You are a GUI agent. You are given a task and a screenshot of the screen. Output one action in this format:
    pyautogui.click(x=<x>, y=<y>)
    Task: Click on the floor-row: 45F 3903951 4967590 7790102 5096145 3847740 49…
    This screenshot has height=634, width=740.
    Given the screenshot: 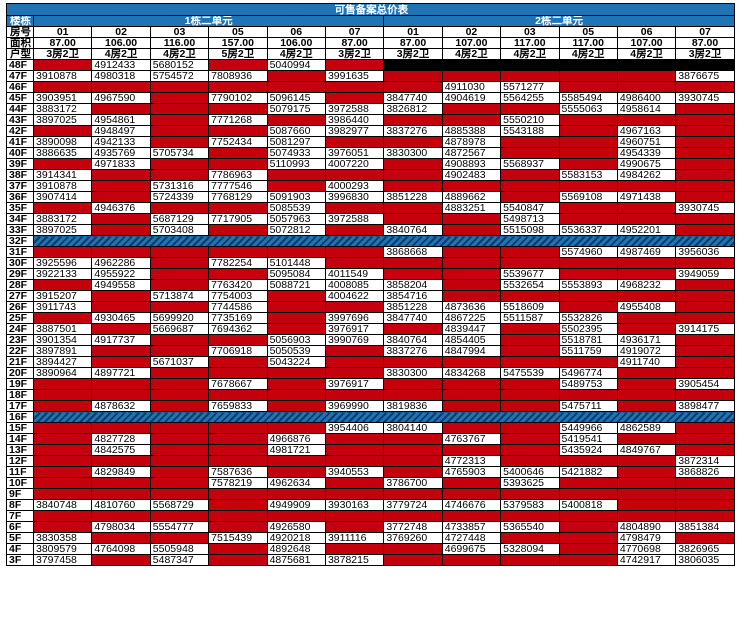 What is the action you would take?
    pyautogui.click(x=370, y=98)
    